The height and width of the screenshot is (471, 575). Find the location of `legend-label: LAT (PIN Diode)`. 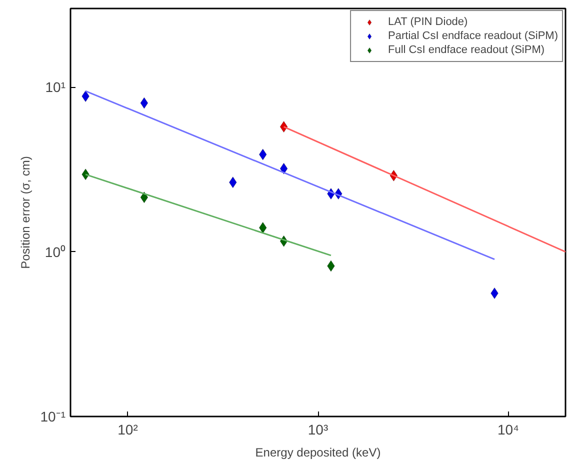

legend-label: LAT (PIN Diode) is located at coordinates (428, 22).